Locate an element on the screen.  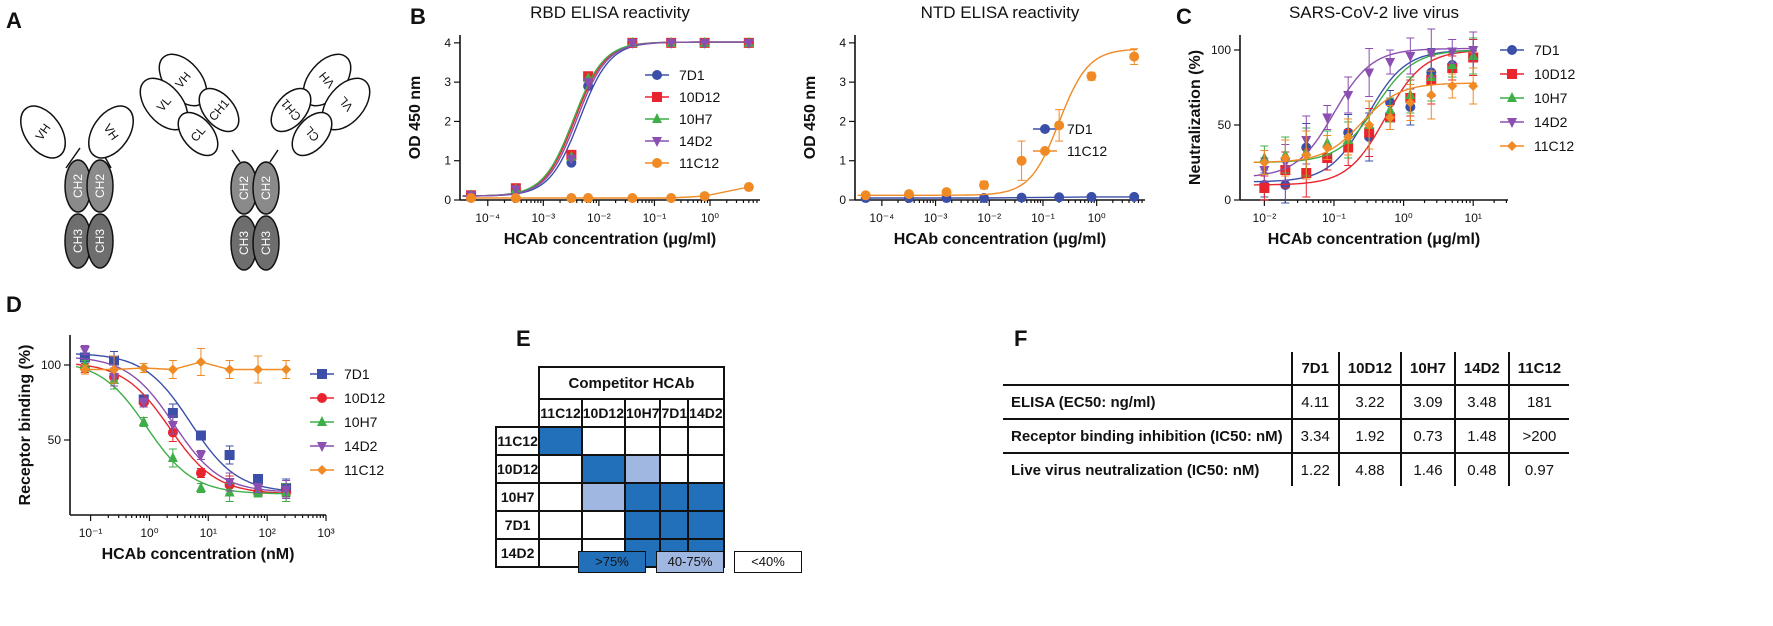
grid-row: 10H7 is located at coordinates (609, 497).